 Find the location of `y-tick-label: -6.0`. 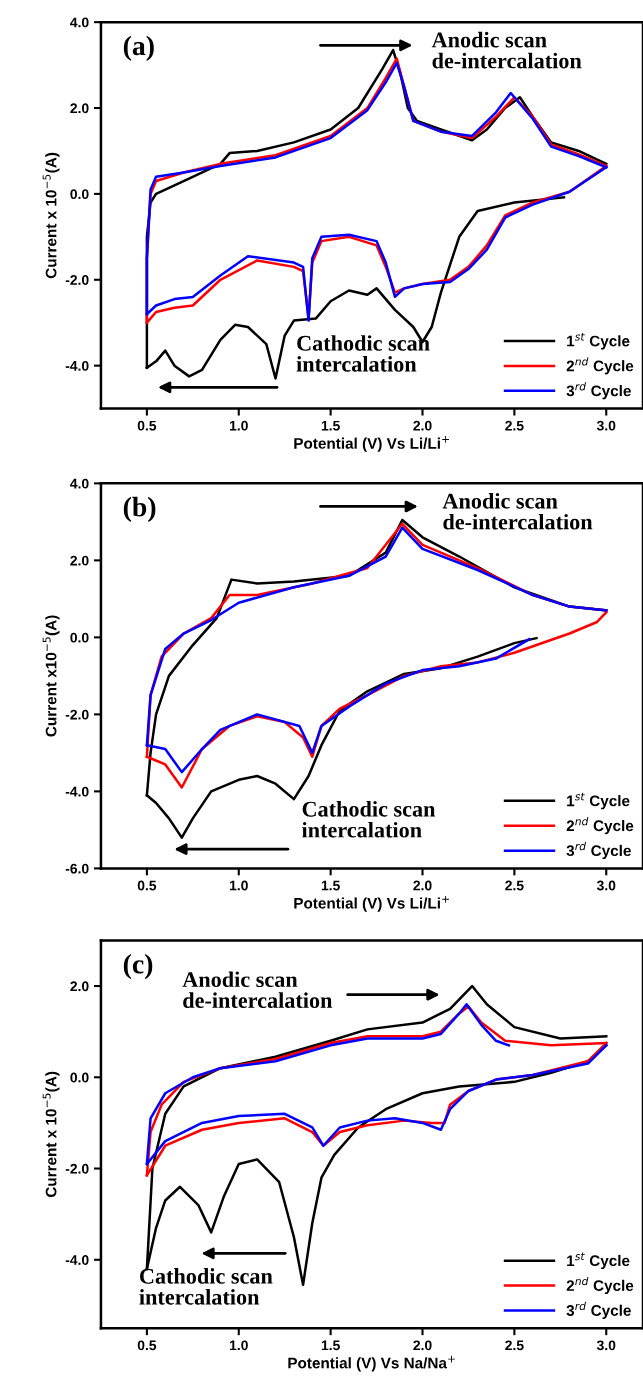

y-tick-label: -6.0 is located at coordinates (77, 868).